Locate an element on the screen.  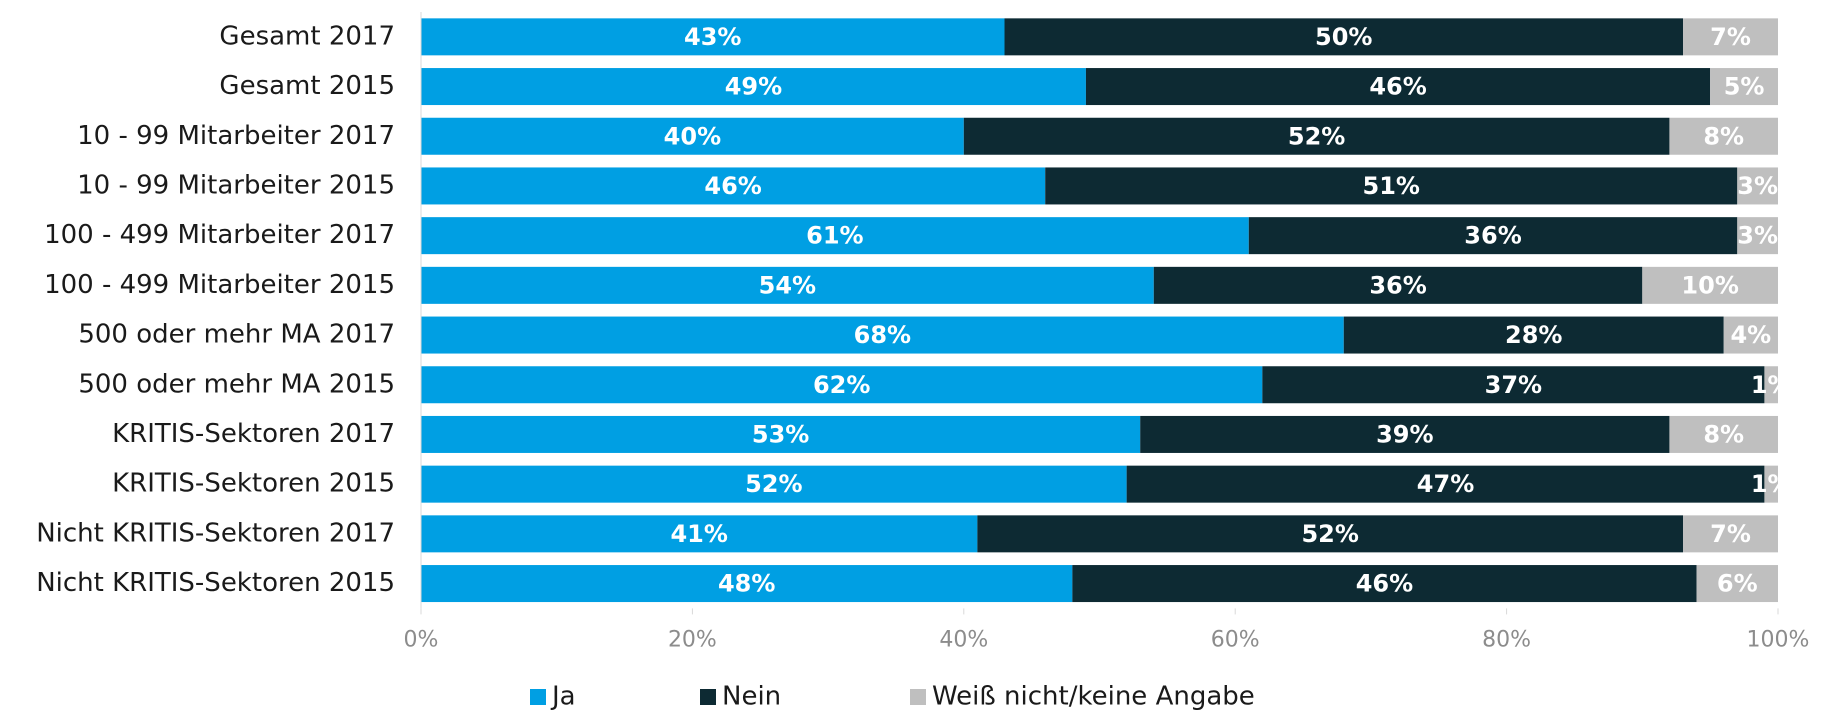
category-label: 500 oder mehr MA 2017 is located at coordinates (236, 335).